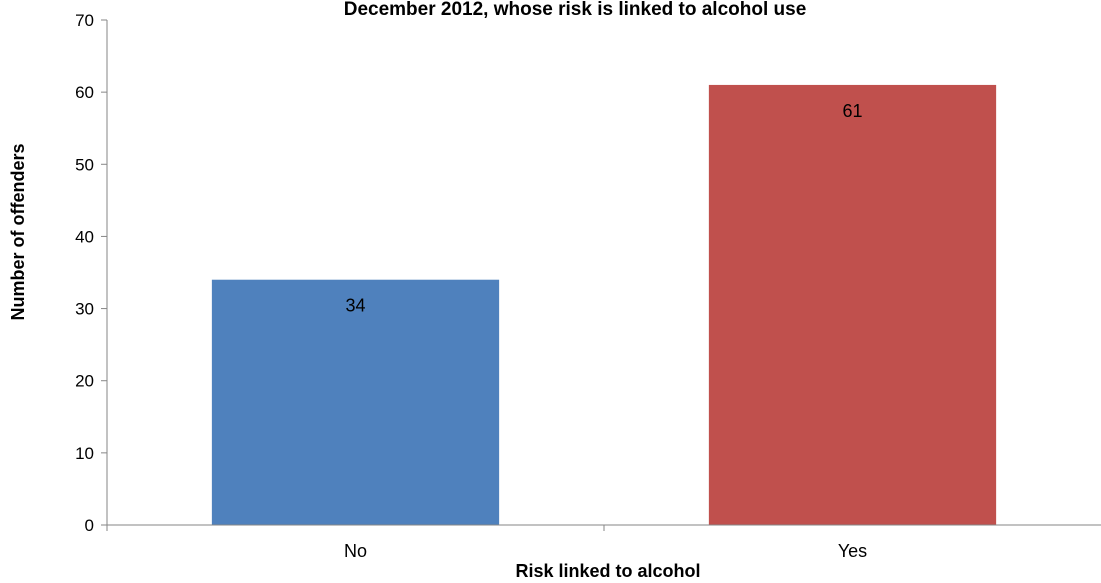  Describe the element at coordinates (84, 20) in the screenshot. I see `y-tick-label: 70` at that location.